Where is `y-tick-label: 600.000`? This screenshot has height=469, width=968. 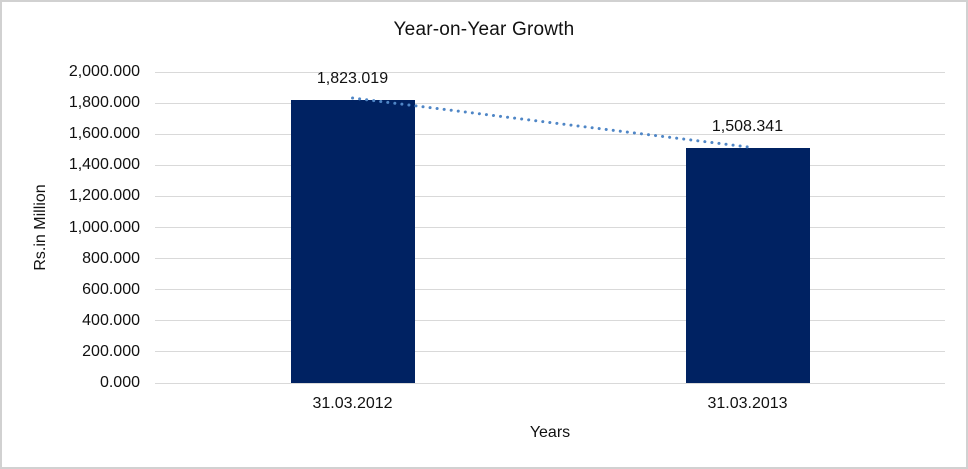
y-tick-label: 600.000 is located at coordinates (111, 289).